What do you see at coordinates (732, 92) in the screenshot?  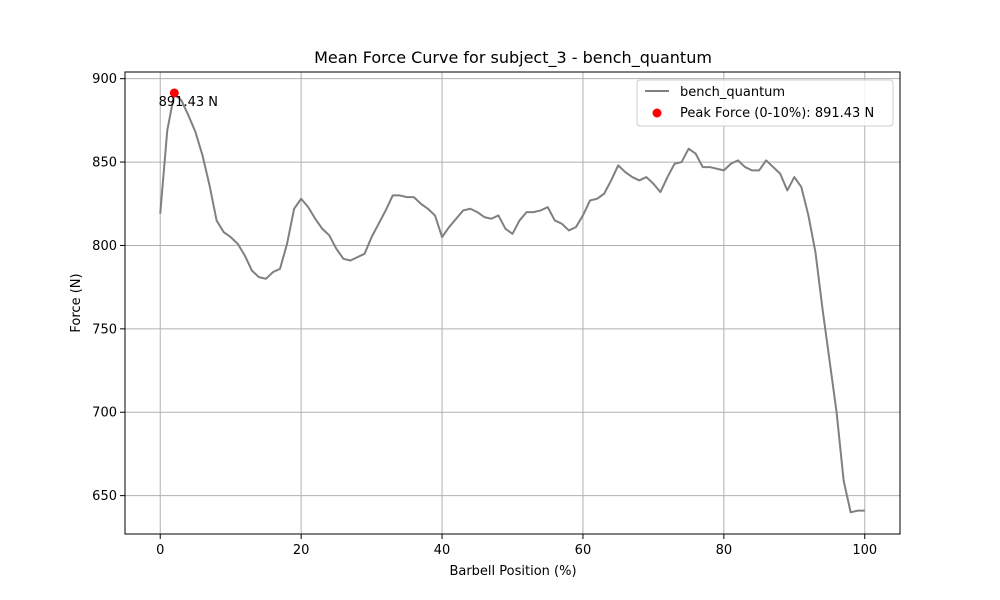 I see `legend-series-label: bench_quantum` at bounding box center [732, 92].